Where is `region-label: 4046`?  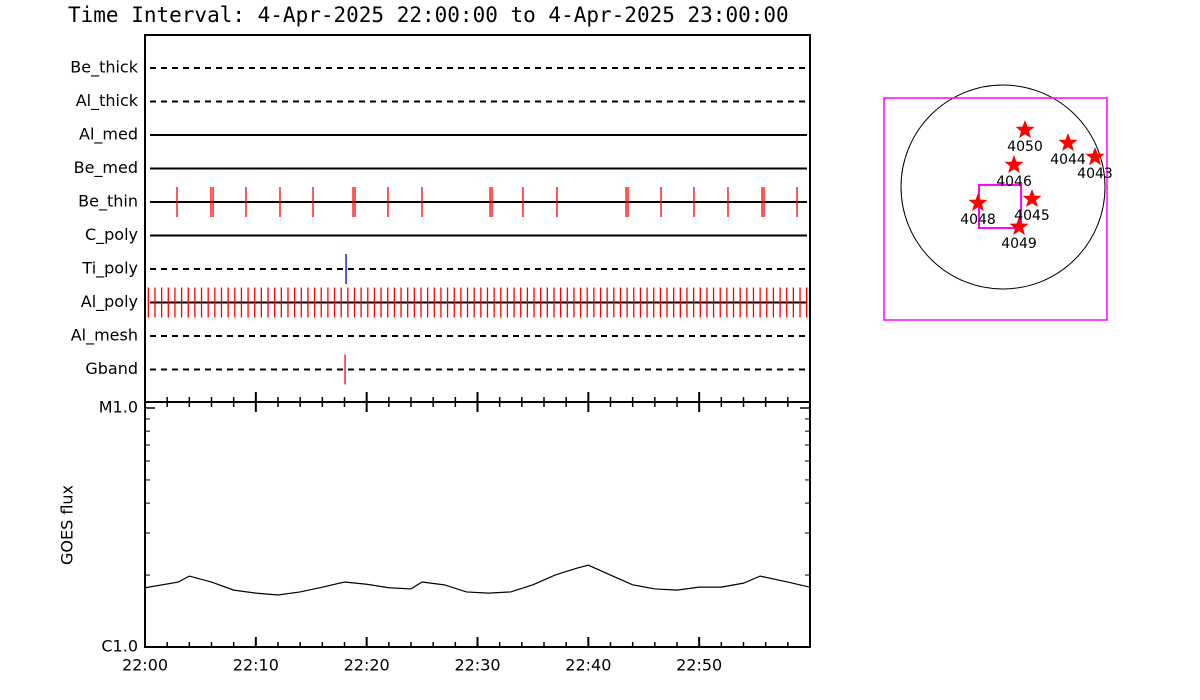
region-label: 4046 is located at coordinates (1014, 182).